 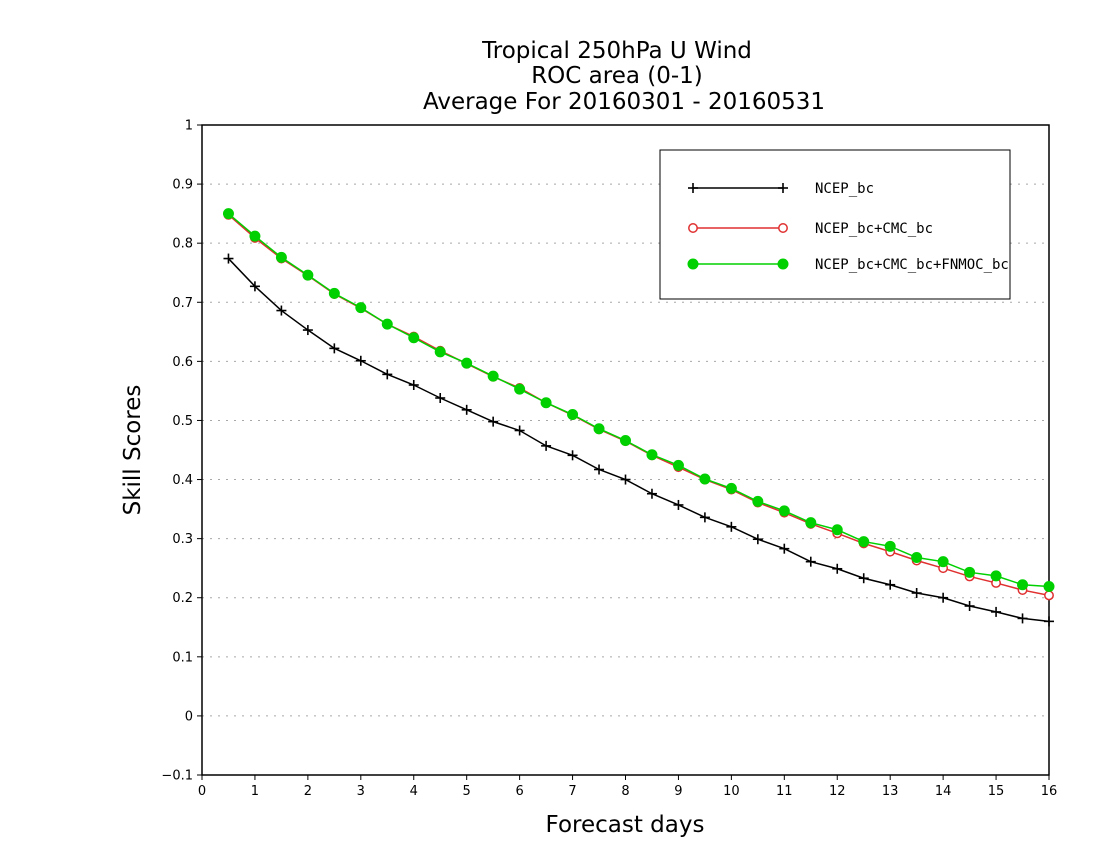 I want to click on x-axis-label: Forecast days, so click(x=625, y=825).